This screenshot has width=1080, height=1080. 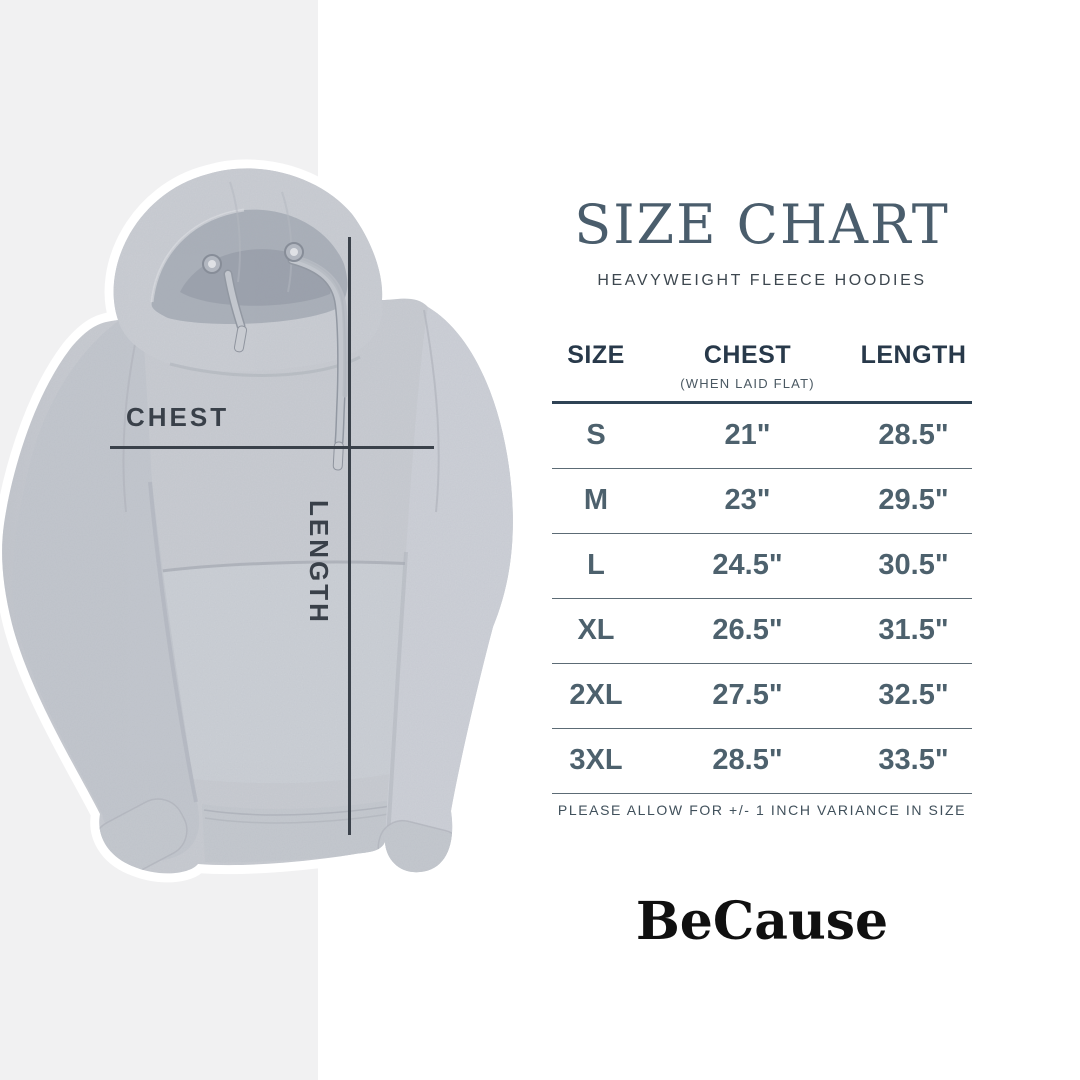 What do you see at coordinates (596, 565) in the screenshot?
I see `cell-size: L` at bounding box center [596, 565].